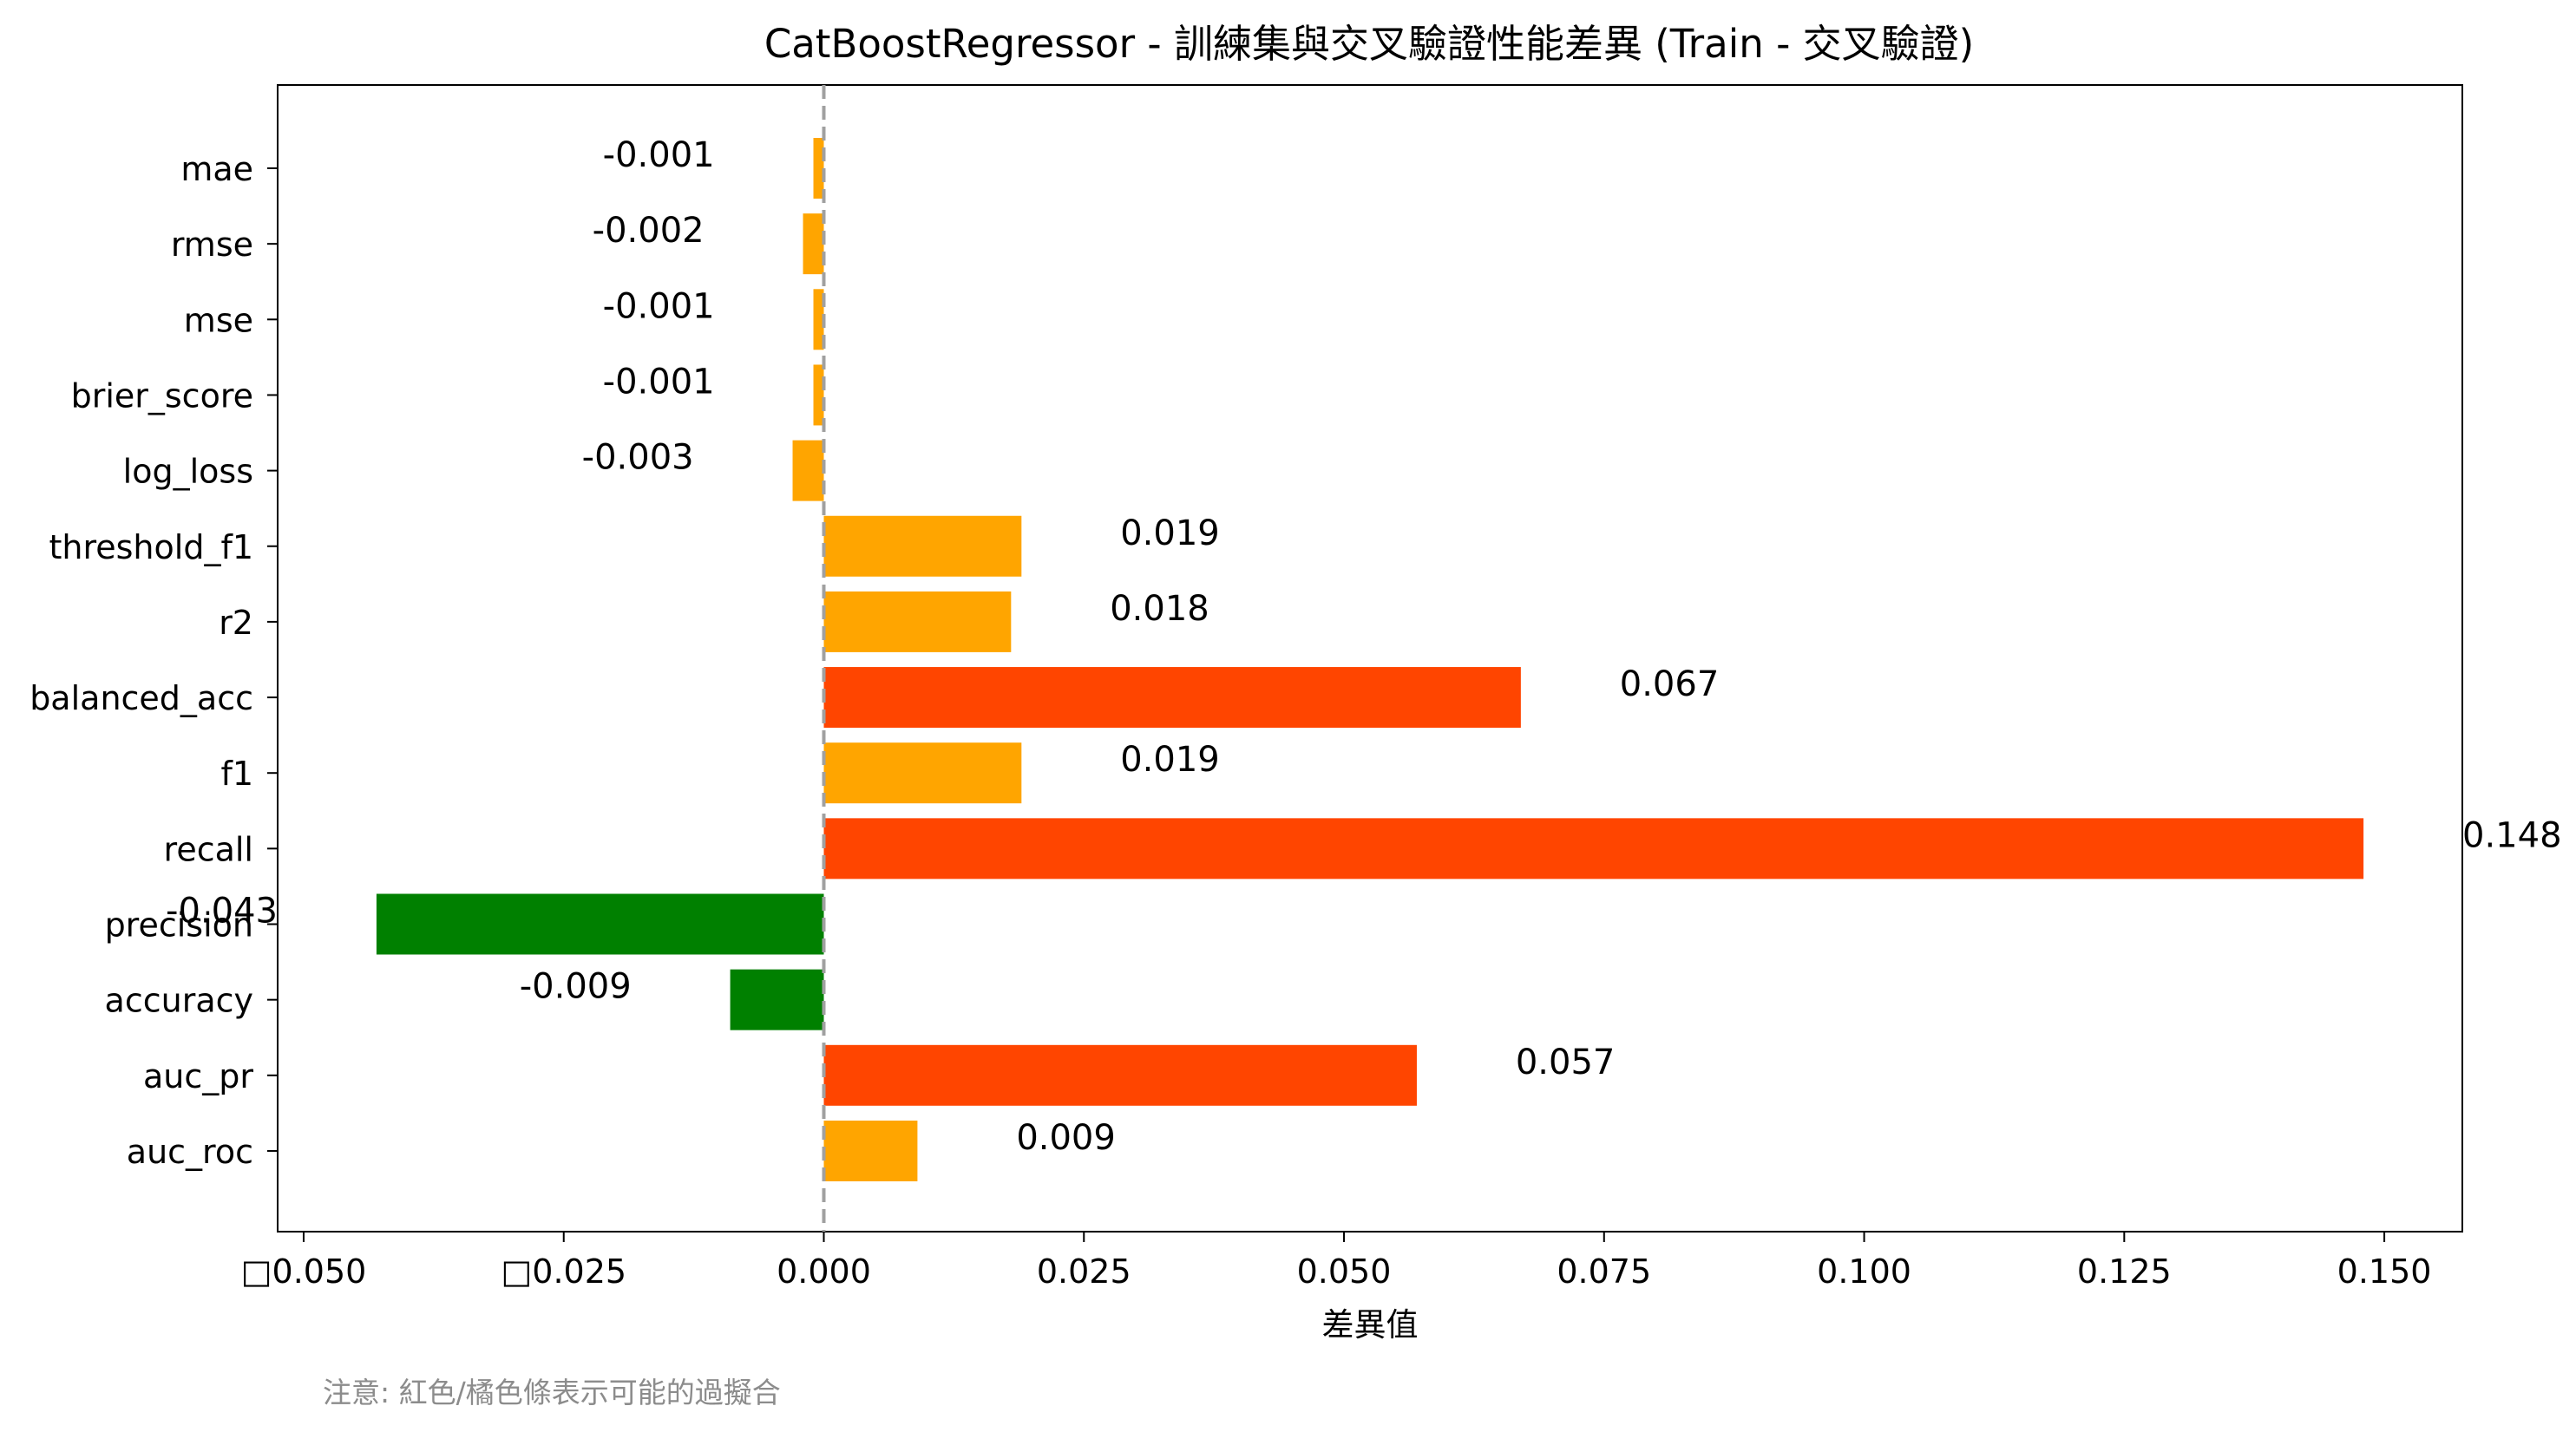 The image size is (2576, 1432). Describe the element at coordinates (638, 458) in the screenshot. I see `value-label-log_loss: -0.003` at that location.